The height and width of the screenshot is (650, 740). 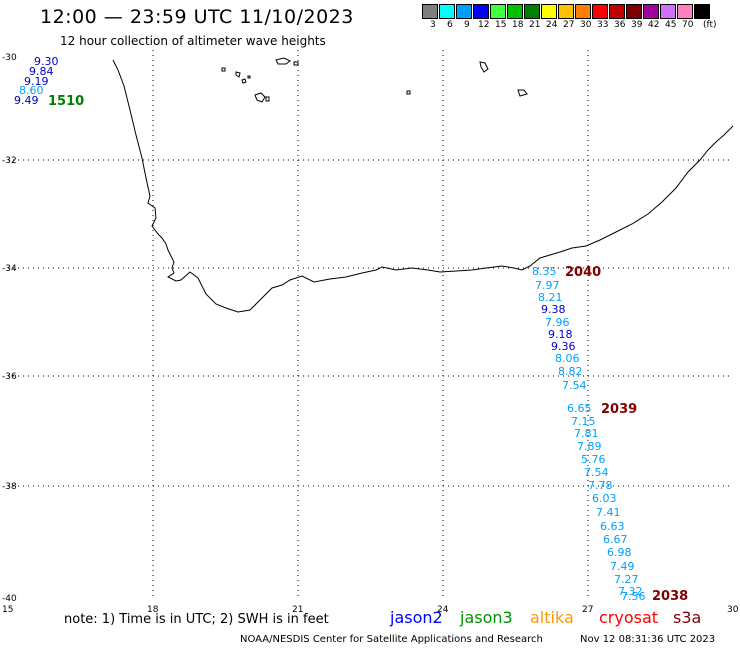 I want to click on islands, so click(x=374, y=80).